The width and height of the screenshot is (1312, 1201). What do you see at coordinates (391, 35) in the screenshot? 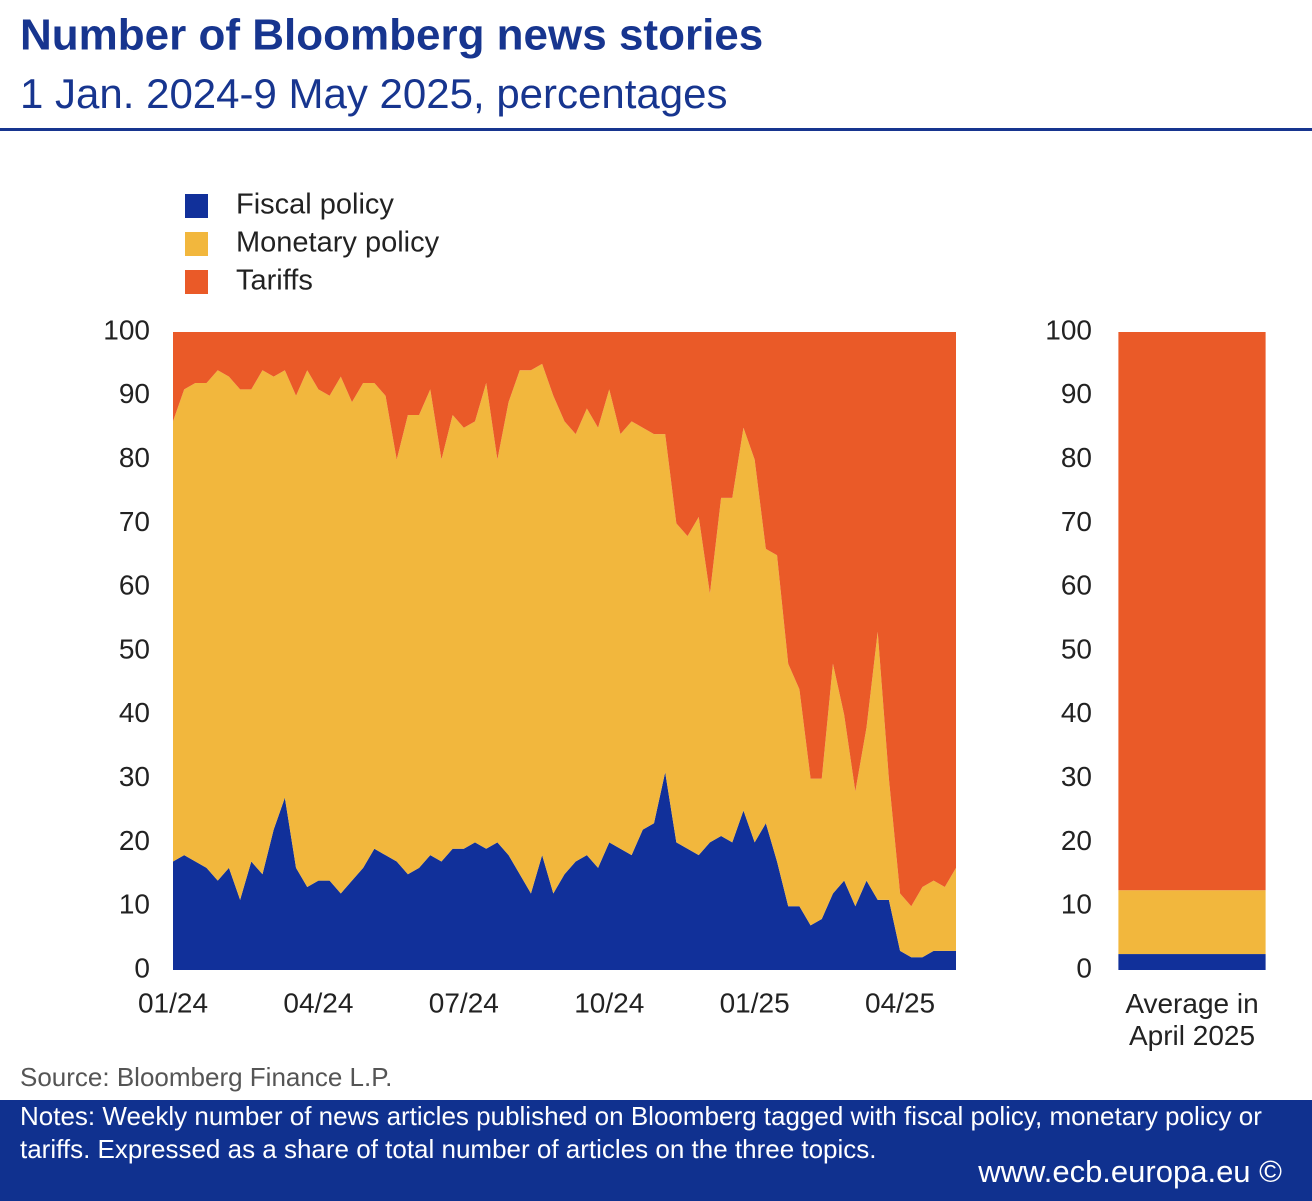
I see `title: Number of Bloomberg news stories` at bounding box center [391, 35].